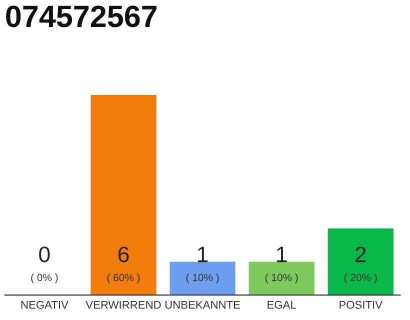 The height and width of the screenshot is (320, 410). I want to click on chart-title: 074572567, so click(81, 17).